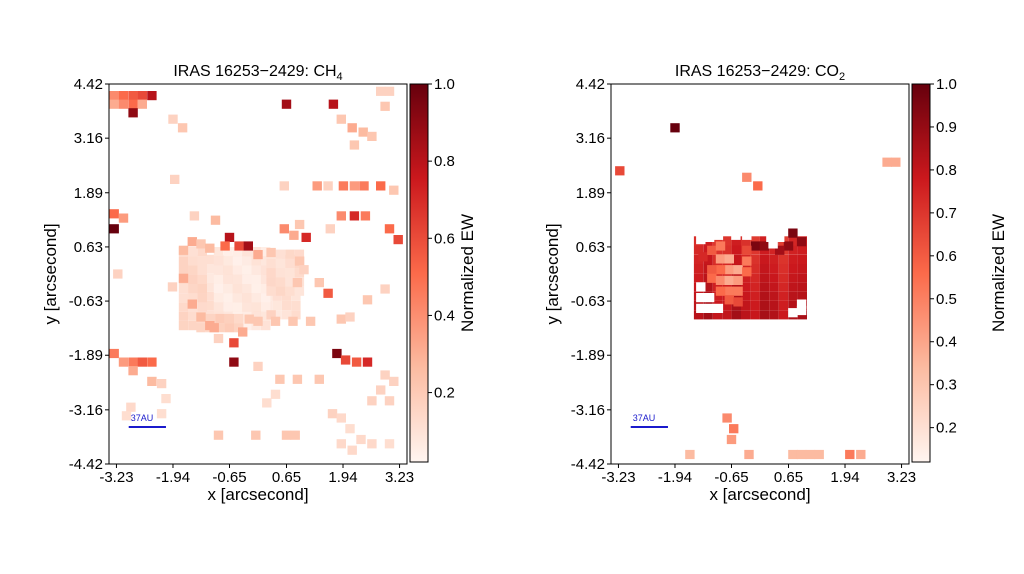 This screenshot has width=1024, height=574. What do you see at coordinates (946, 385) in the screenshot?
I see `colorbar-tick-label: 0.3` at bounding box center [946, 385].